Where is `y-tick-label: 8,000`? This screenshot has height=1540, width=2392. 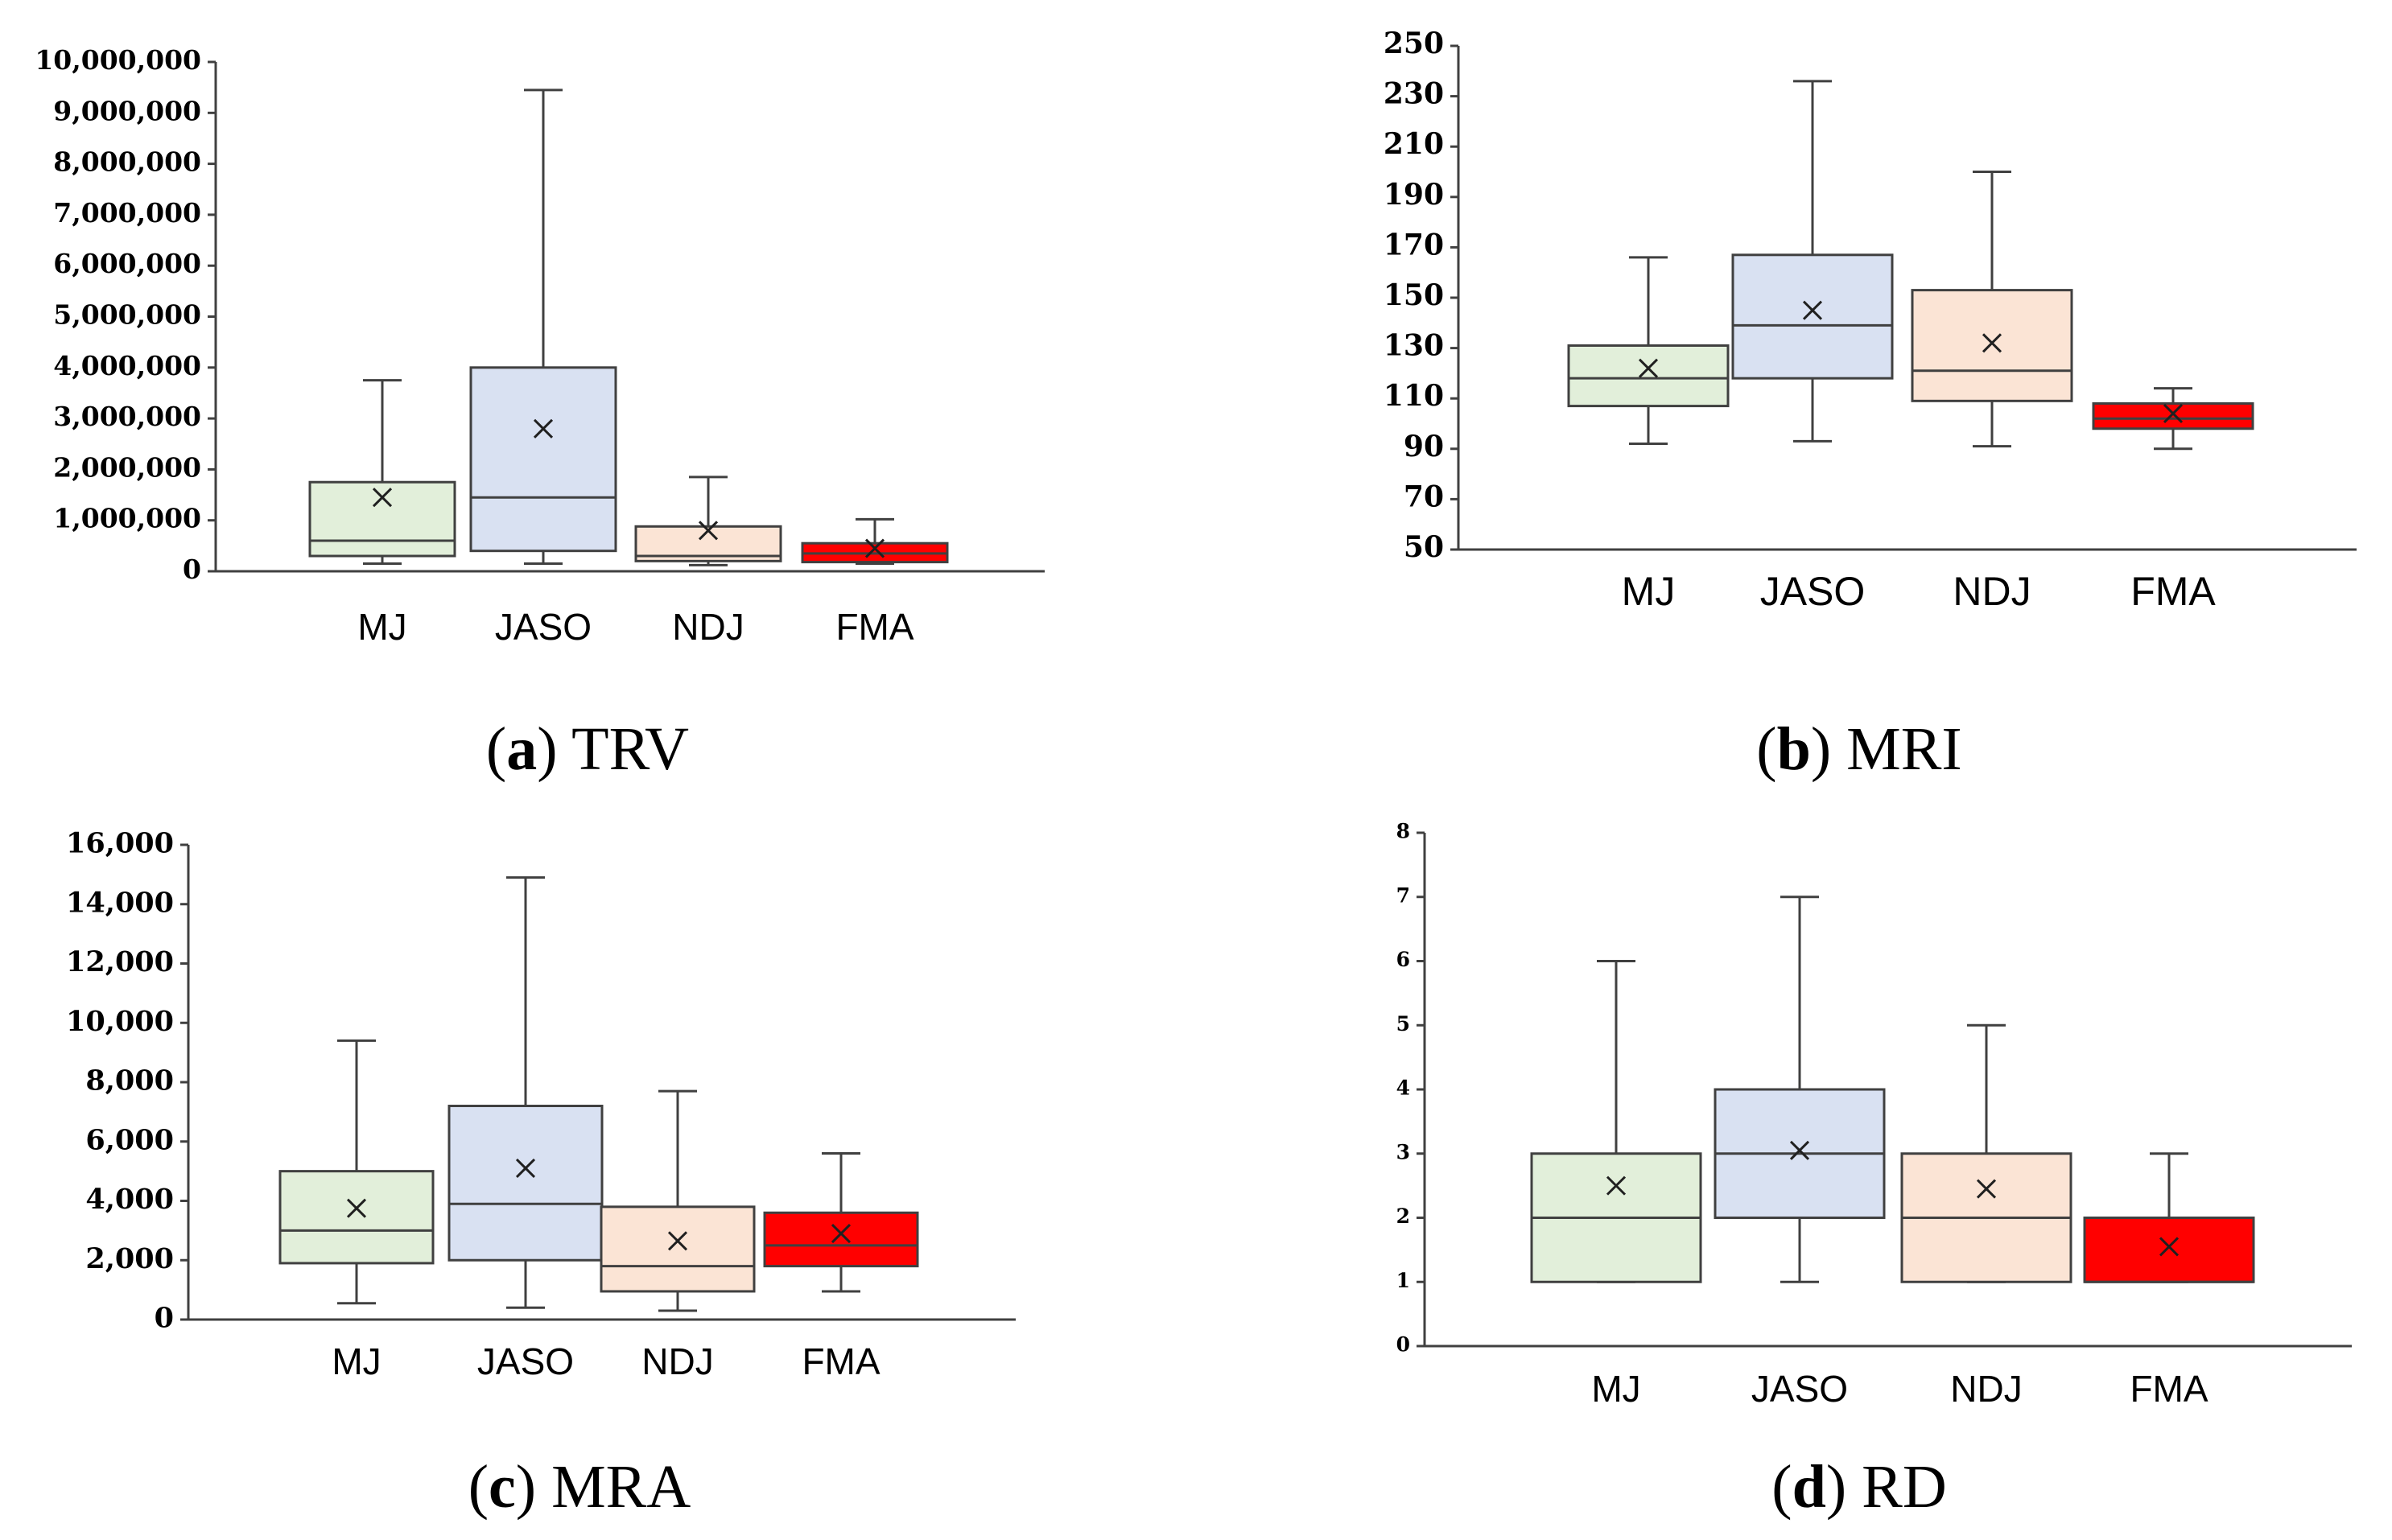 y-tick-label: 8,000 is located at coordinates (129, 1080).